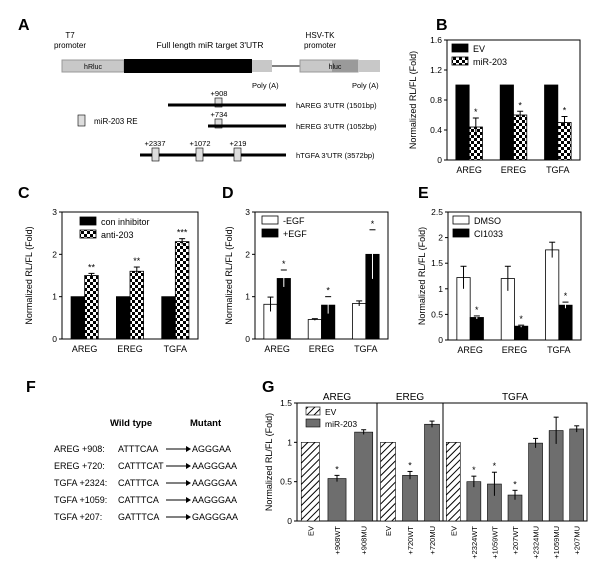  What do you see at coordinates (436, 40) in the screenshot?
I see `y-tick-label: 1.6` at bounding box center [436, 40].